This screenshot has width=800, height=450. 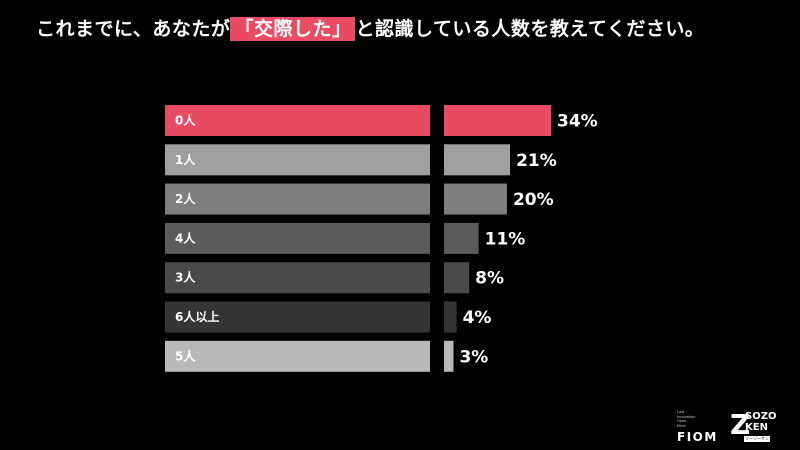 What do you see at coordinates (682, 421) in the screenshot?
I see `fiom-line-3: Open` at bounding box center [682, 421].